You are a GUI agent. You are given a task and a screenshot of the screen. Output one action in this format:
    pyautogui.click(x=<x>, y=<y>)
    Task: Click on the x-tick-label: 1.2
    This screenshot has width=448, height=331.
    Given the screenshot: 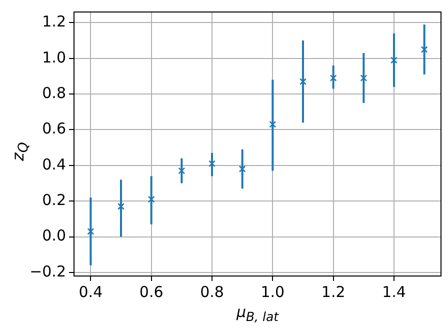 What is the action you would take?
    pyautogui.click(x=333, y=291)
    